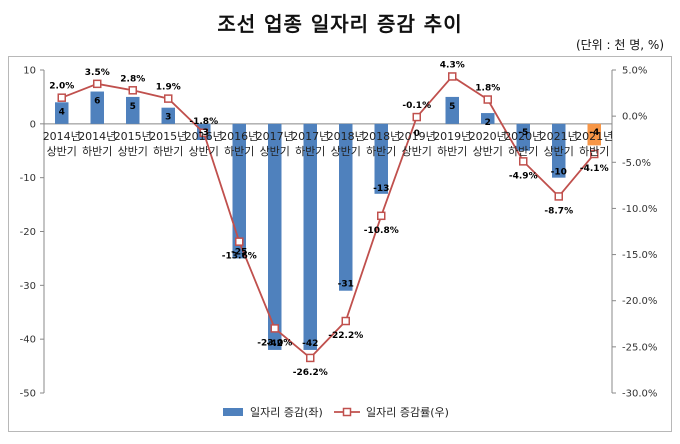 Image resolution: width=680 pixels, height=444 pixels. What do you see at coordinates (239, 252) in the screenshot?
I see `bar-value-label: -25` at bounding box center [239, 252].